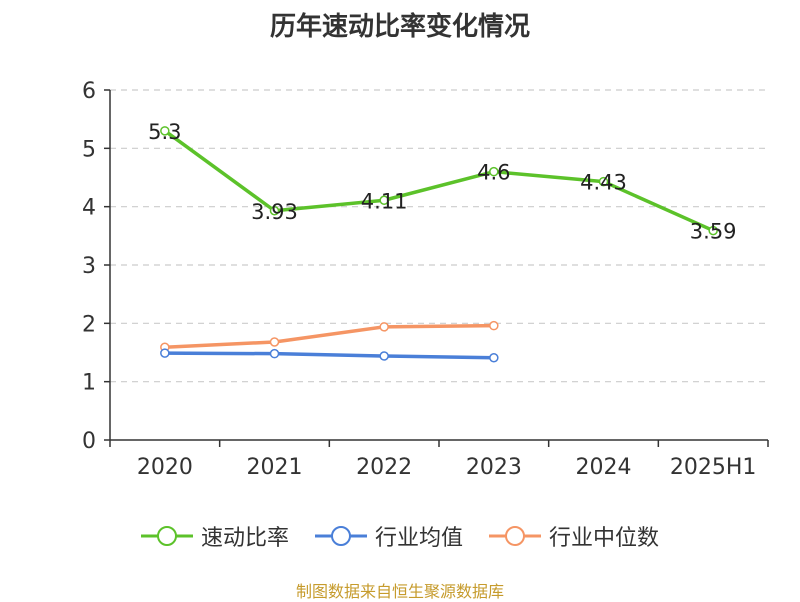  What do you see at coordinates (399, 27) in the screenshot?
I see `chart-title: 历年速动比率变化情况` at bounding box center [399, 27].